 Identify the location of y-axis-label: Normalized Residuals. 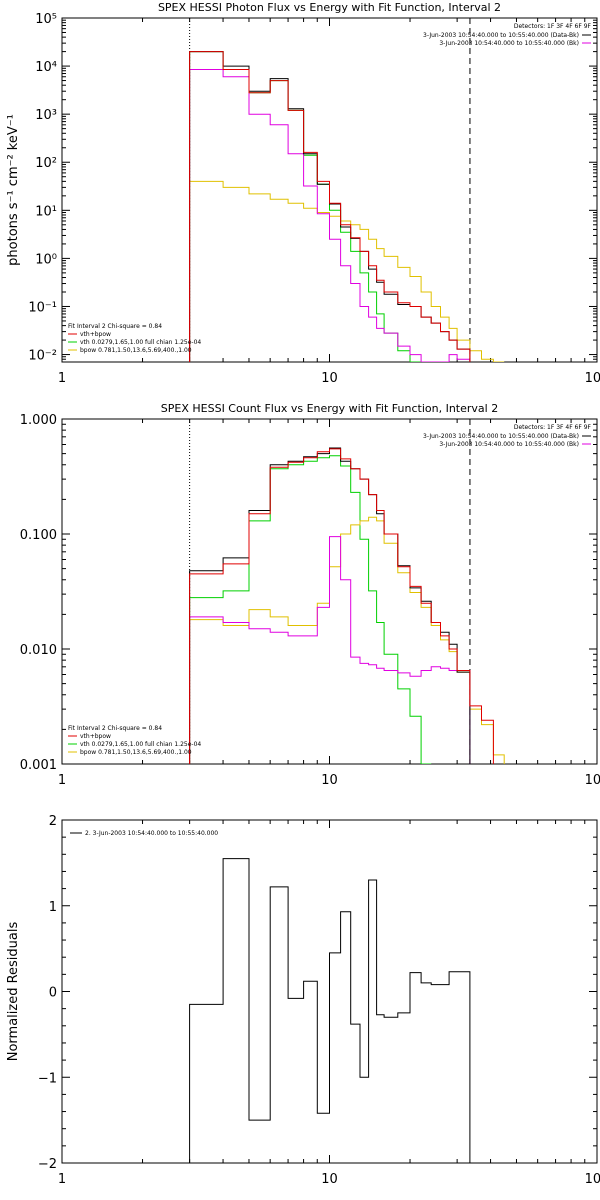
(13, 992).